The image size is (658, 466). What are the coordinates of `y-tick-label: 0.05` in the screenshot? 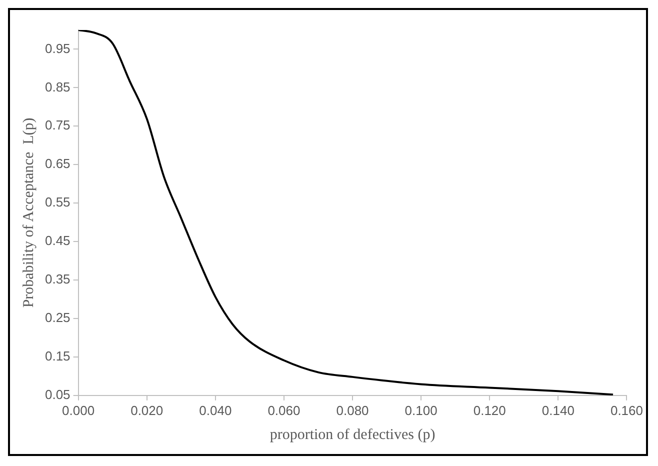 It's located at (57, 394).